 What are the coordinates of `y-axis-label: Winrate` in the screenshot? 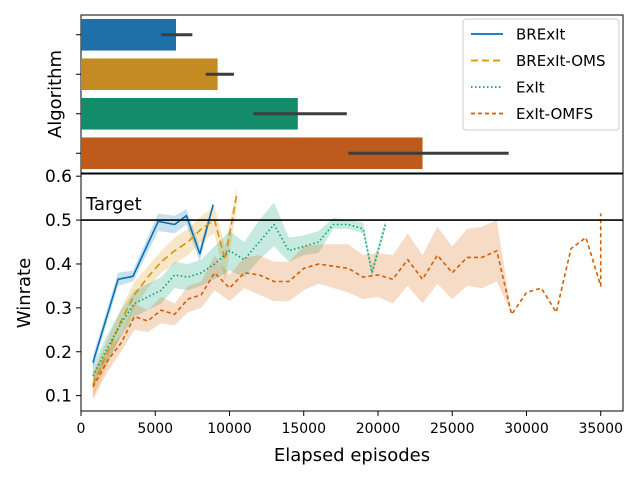 It's located at (24, 293).